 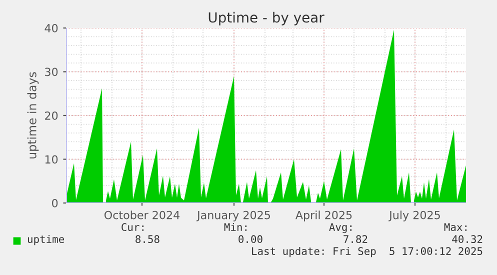 What do you see at coordinates (51, 115) in the screenshot?
I see `y-tick-label: 20` at bounding box center [51, 115].